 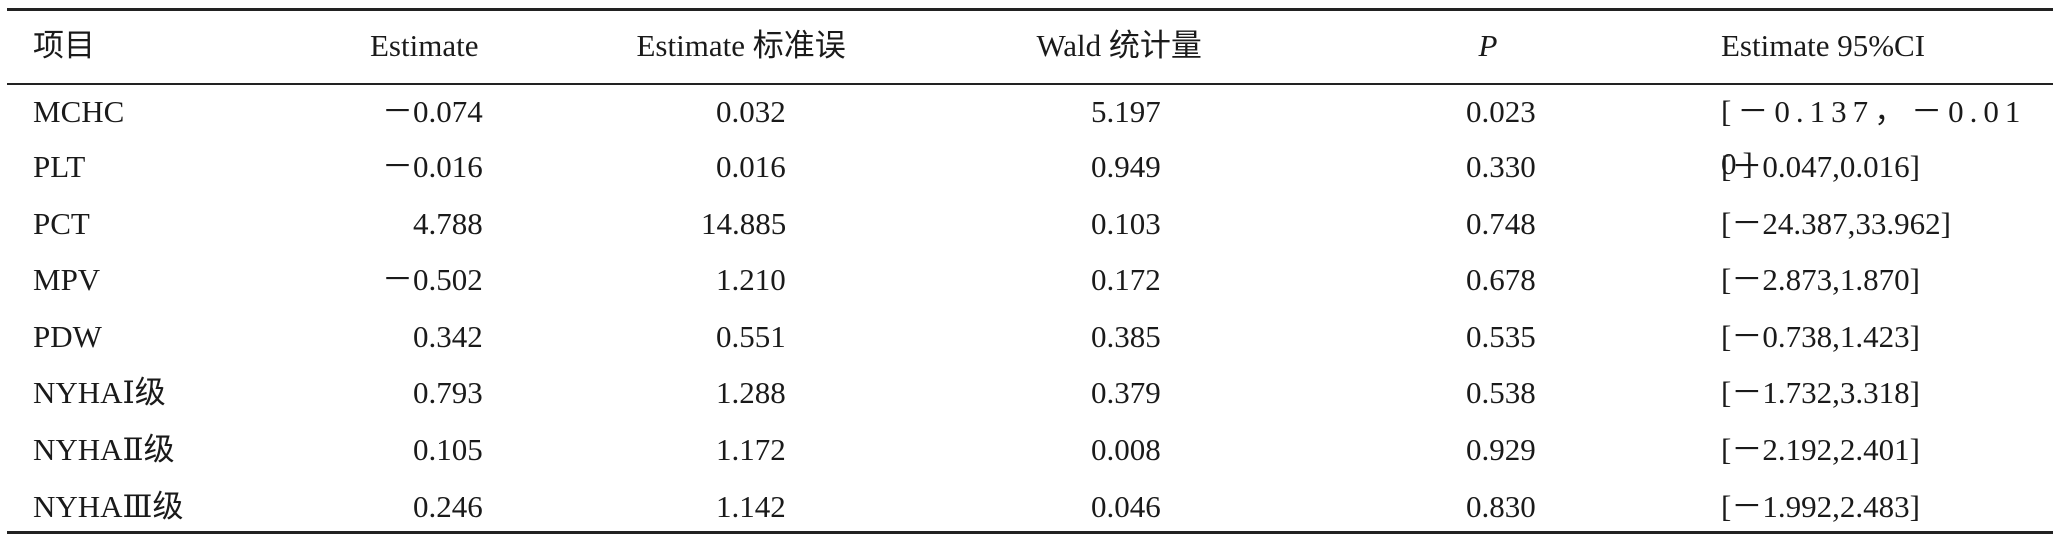 What do you see at coordinates (1820, 449) in the screenshot?
I see `table-cell: [－2.192,2.401]` at bounding box center [1820, 449].